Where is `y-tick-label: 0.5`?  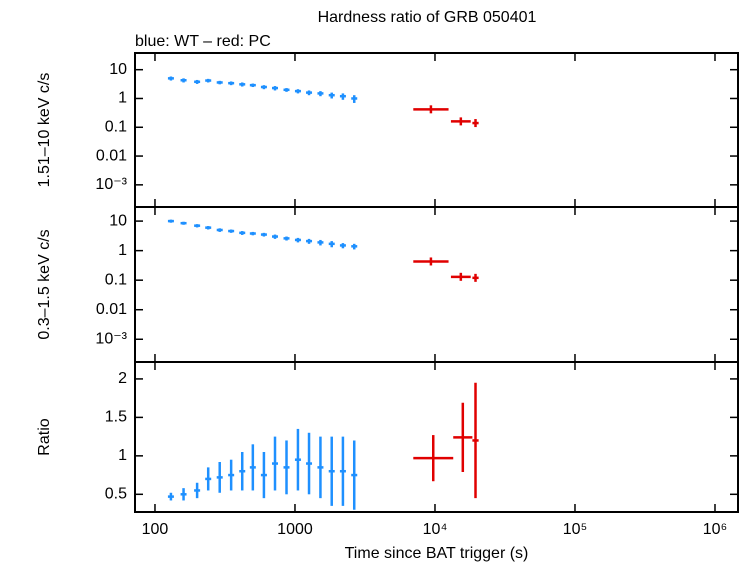 y-tick-label: 0.5 is located at coordinates (116, 494).